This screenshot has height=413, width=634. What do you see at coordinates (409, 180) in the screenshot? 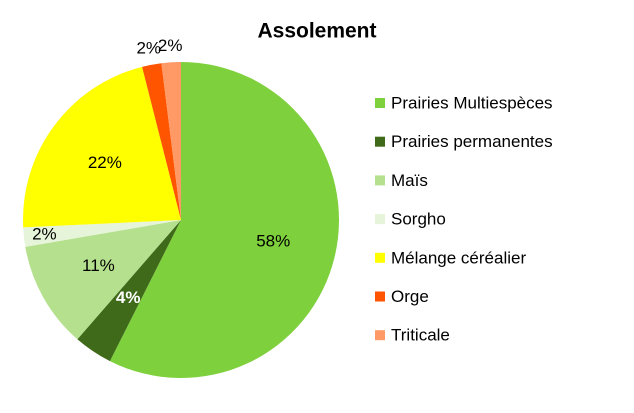
I see `legend-label: Maïs` at bounding box center [409, 180].